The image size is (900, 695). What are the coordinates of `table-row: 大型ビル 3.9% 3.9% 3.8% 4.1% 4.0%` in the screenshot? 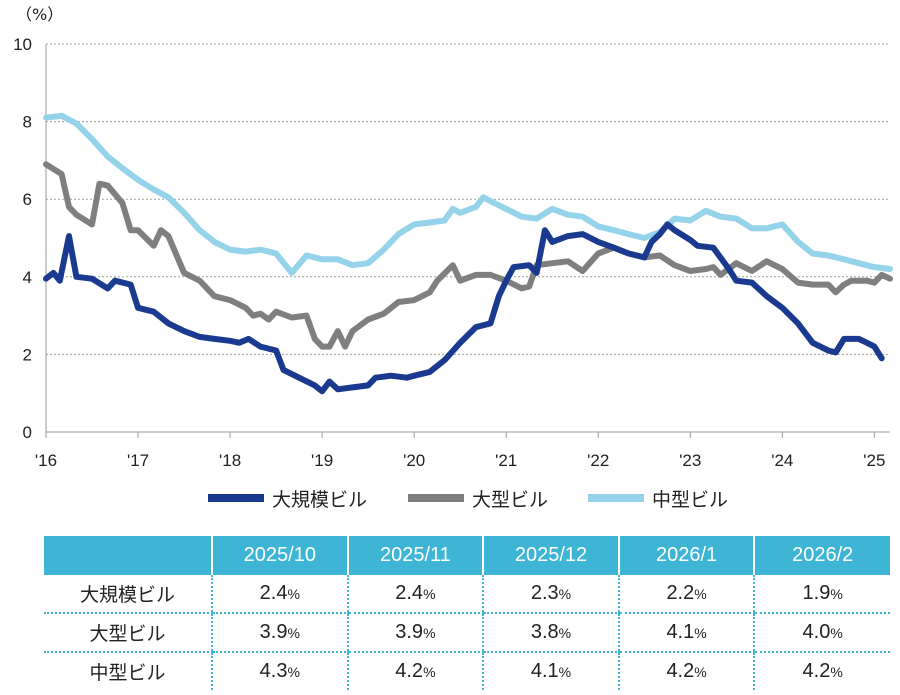 It's located at (467, 633).